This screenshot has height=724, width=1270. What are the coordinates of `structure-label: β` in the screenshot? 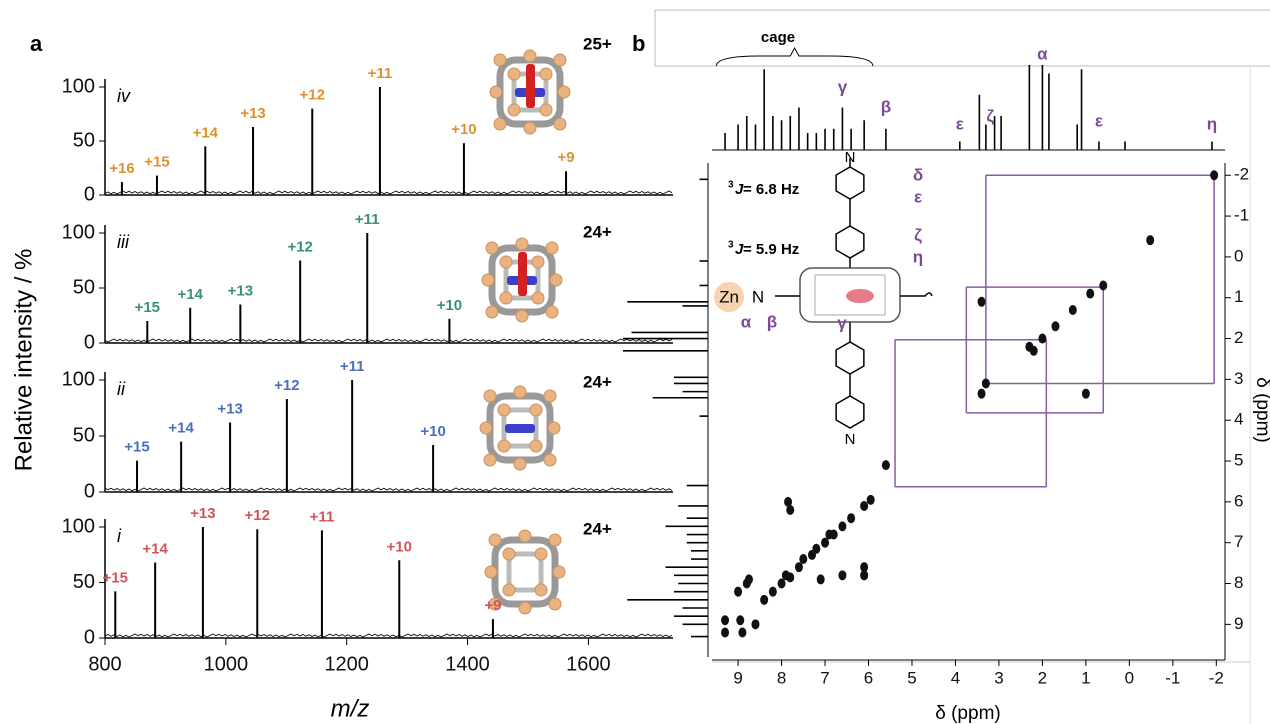 It's located at (772, 321).